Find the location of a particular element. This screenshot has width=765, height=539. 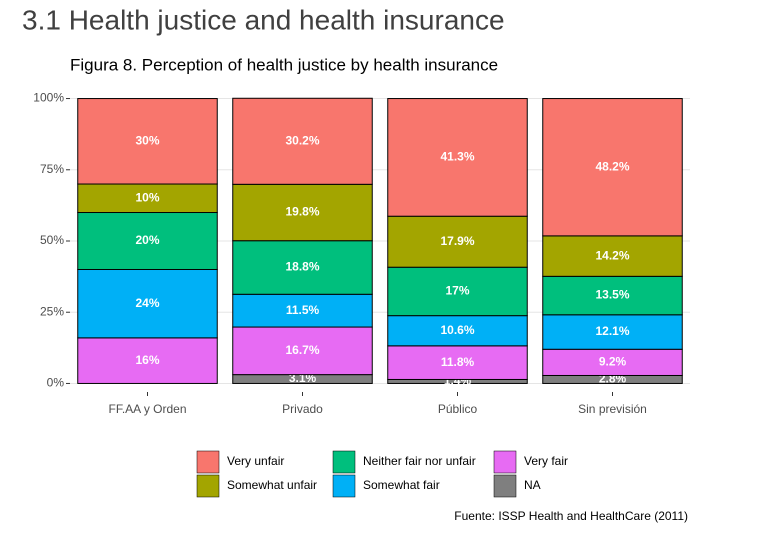

value-label: 41.3% is located at coordinates (457, 157).